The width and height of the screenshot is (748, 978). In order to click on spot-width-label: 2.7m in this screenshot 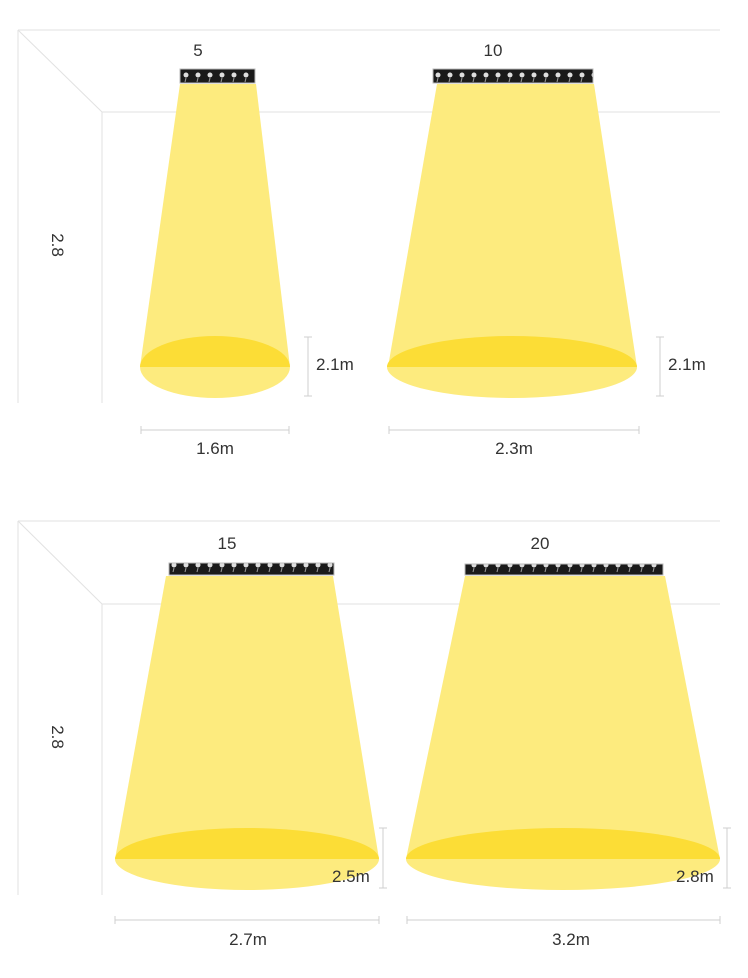, I will do `click(248, 939)`.